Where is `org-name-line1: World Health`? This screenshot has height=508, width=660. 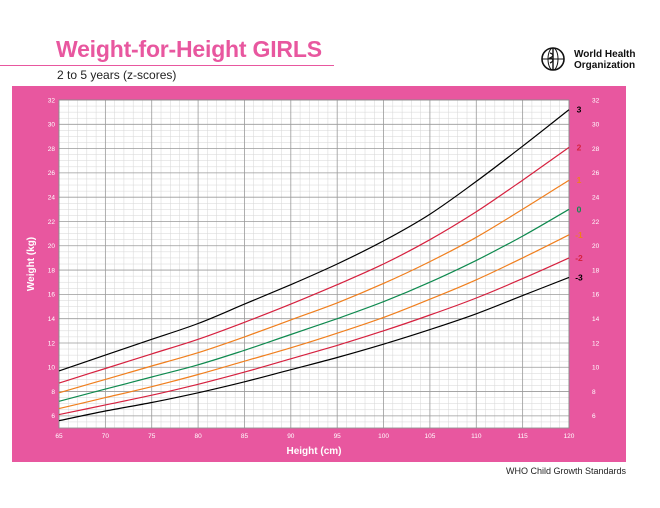 org-name-line1: World Health is located at coordinates (605, 54).